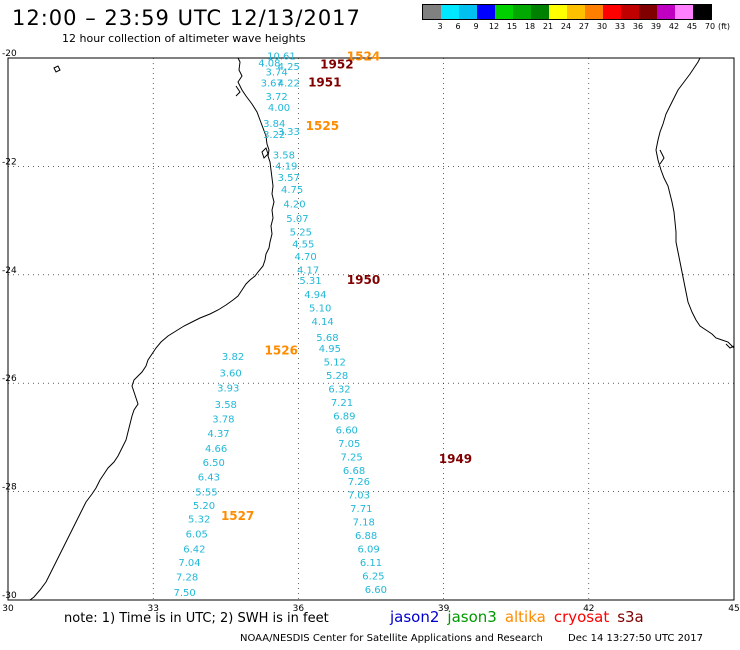 The width and height of the screenshot is (740, 650). Describe the element at coordinates (349, 444) in the screenshot. I see `swh-value: 7.05` at that location.